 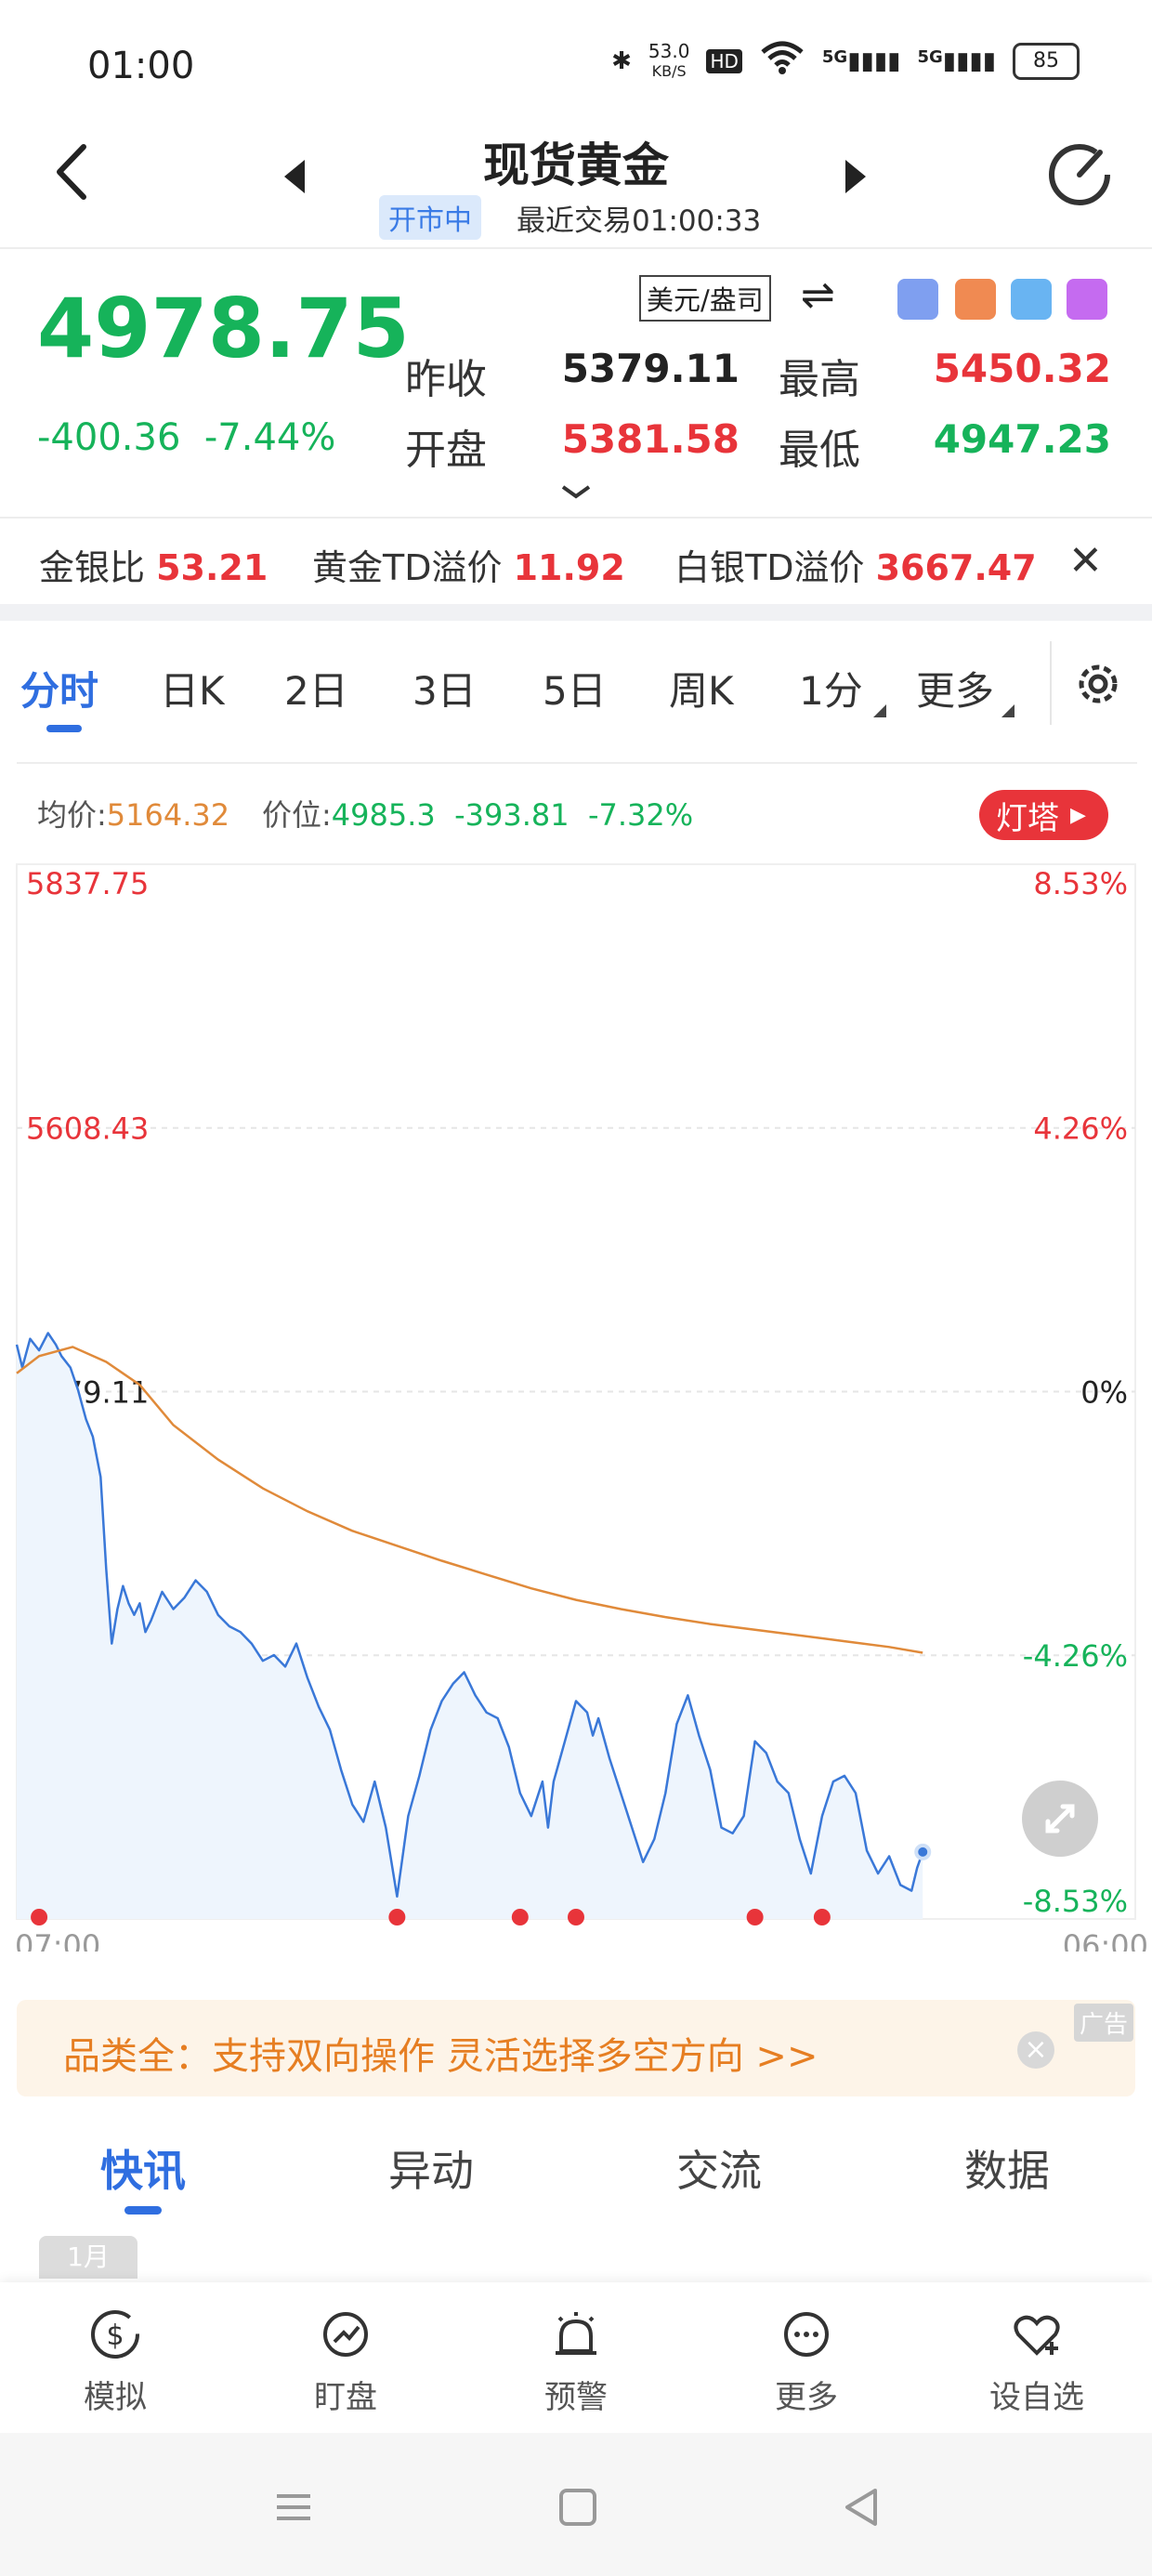 What do you see at coordinates (143, 2210) in the screenshot?
I see `news-tab-indicator` at bounding box center [143, 2210].